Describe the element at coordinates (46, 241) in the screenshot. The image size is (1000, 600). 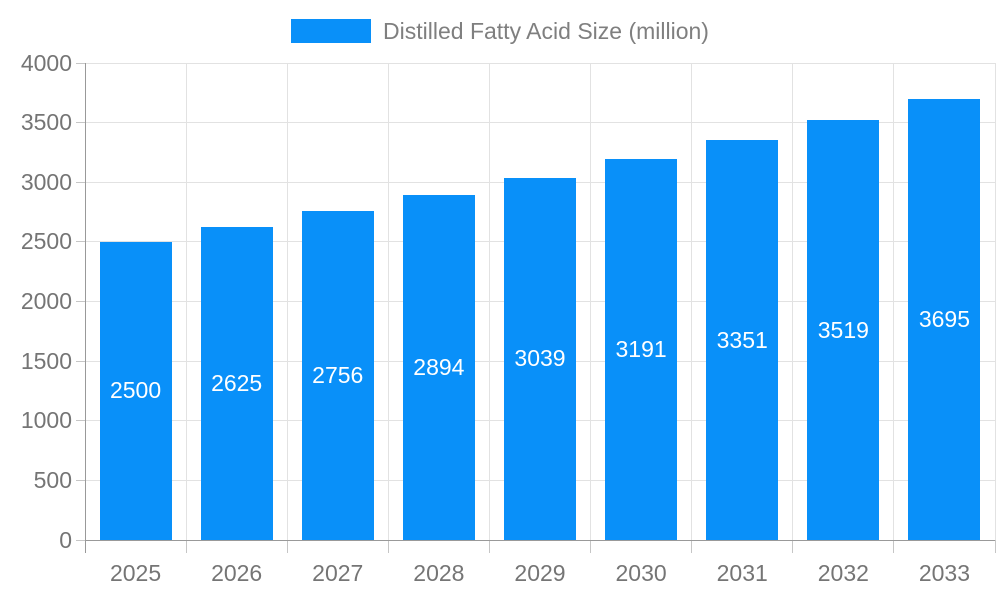
I see `y-axis-tick-label: 2500` at that location.